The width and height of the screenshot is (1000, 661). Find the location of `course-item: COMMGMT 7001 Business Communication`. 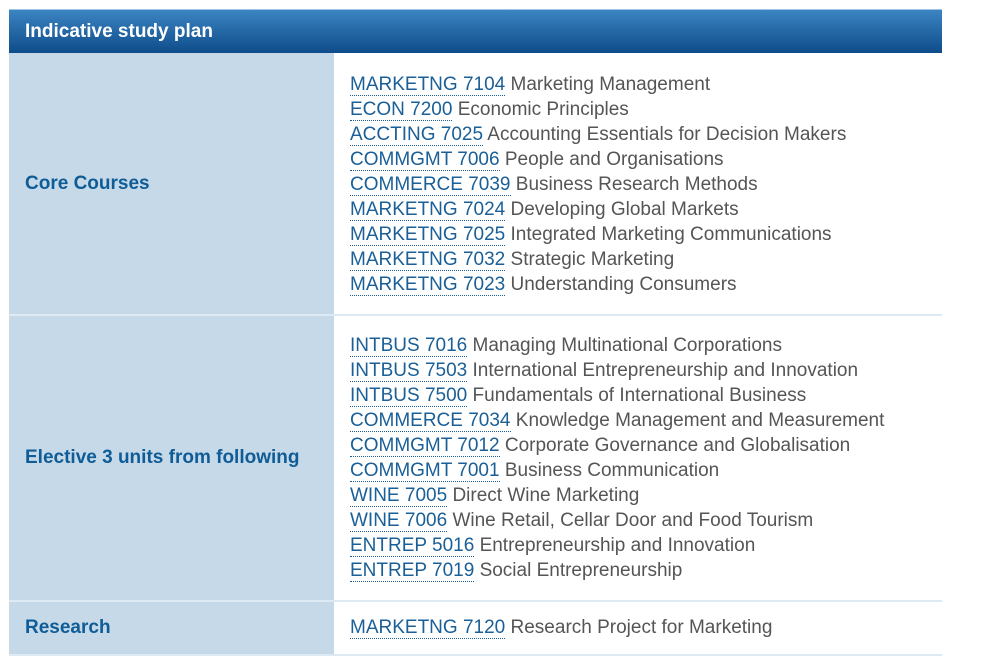

course-item: COMMGMT 7001 Business Communication is located at coordinates (646, 470).